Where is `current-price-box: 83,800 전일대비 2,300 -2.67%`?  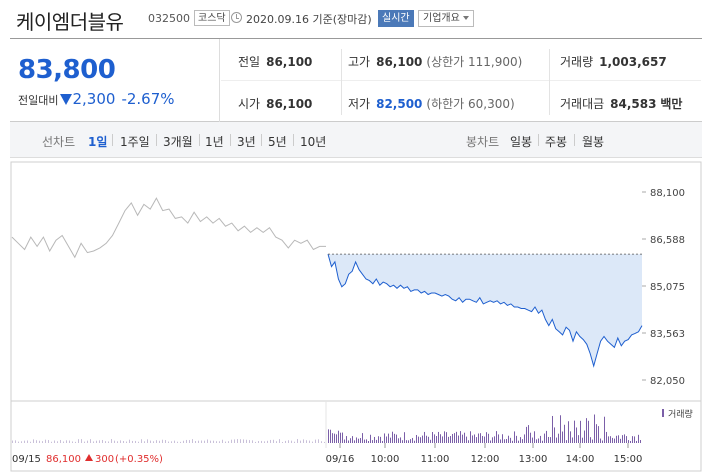
current-price-box: 83,800 전일대비 2,300 -2.67% is located at coordinates (115, 80).